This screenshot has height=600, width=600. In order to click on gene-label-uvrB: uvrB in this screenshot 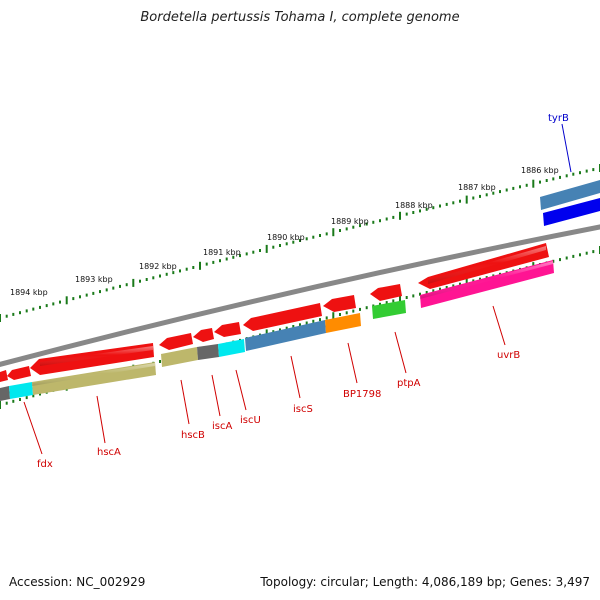, I will do `click(508, 355)`.